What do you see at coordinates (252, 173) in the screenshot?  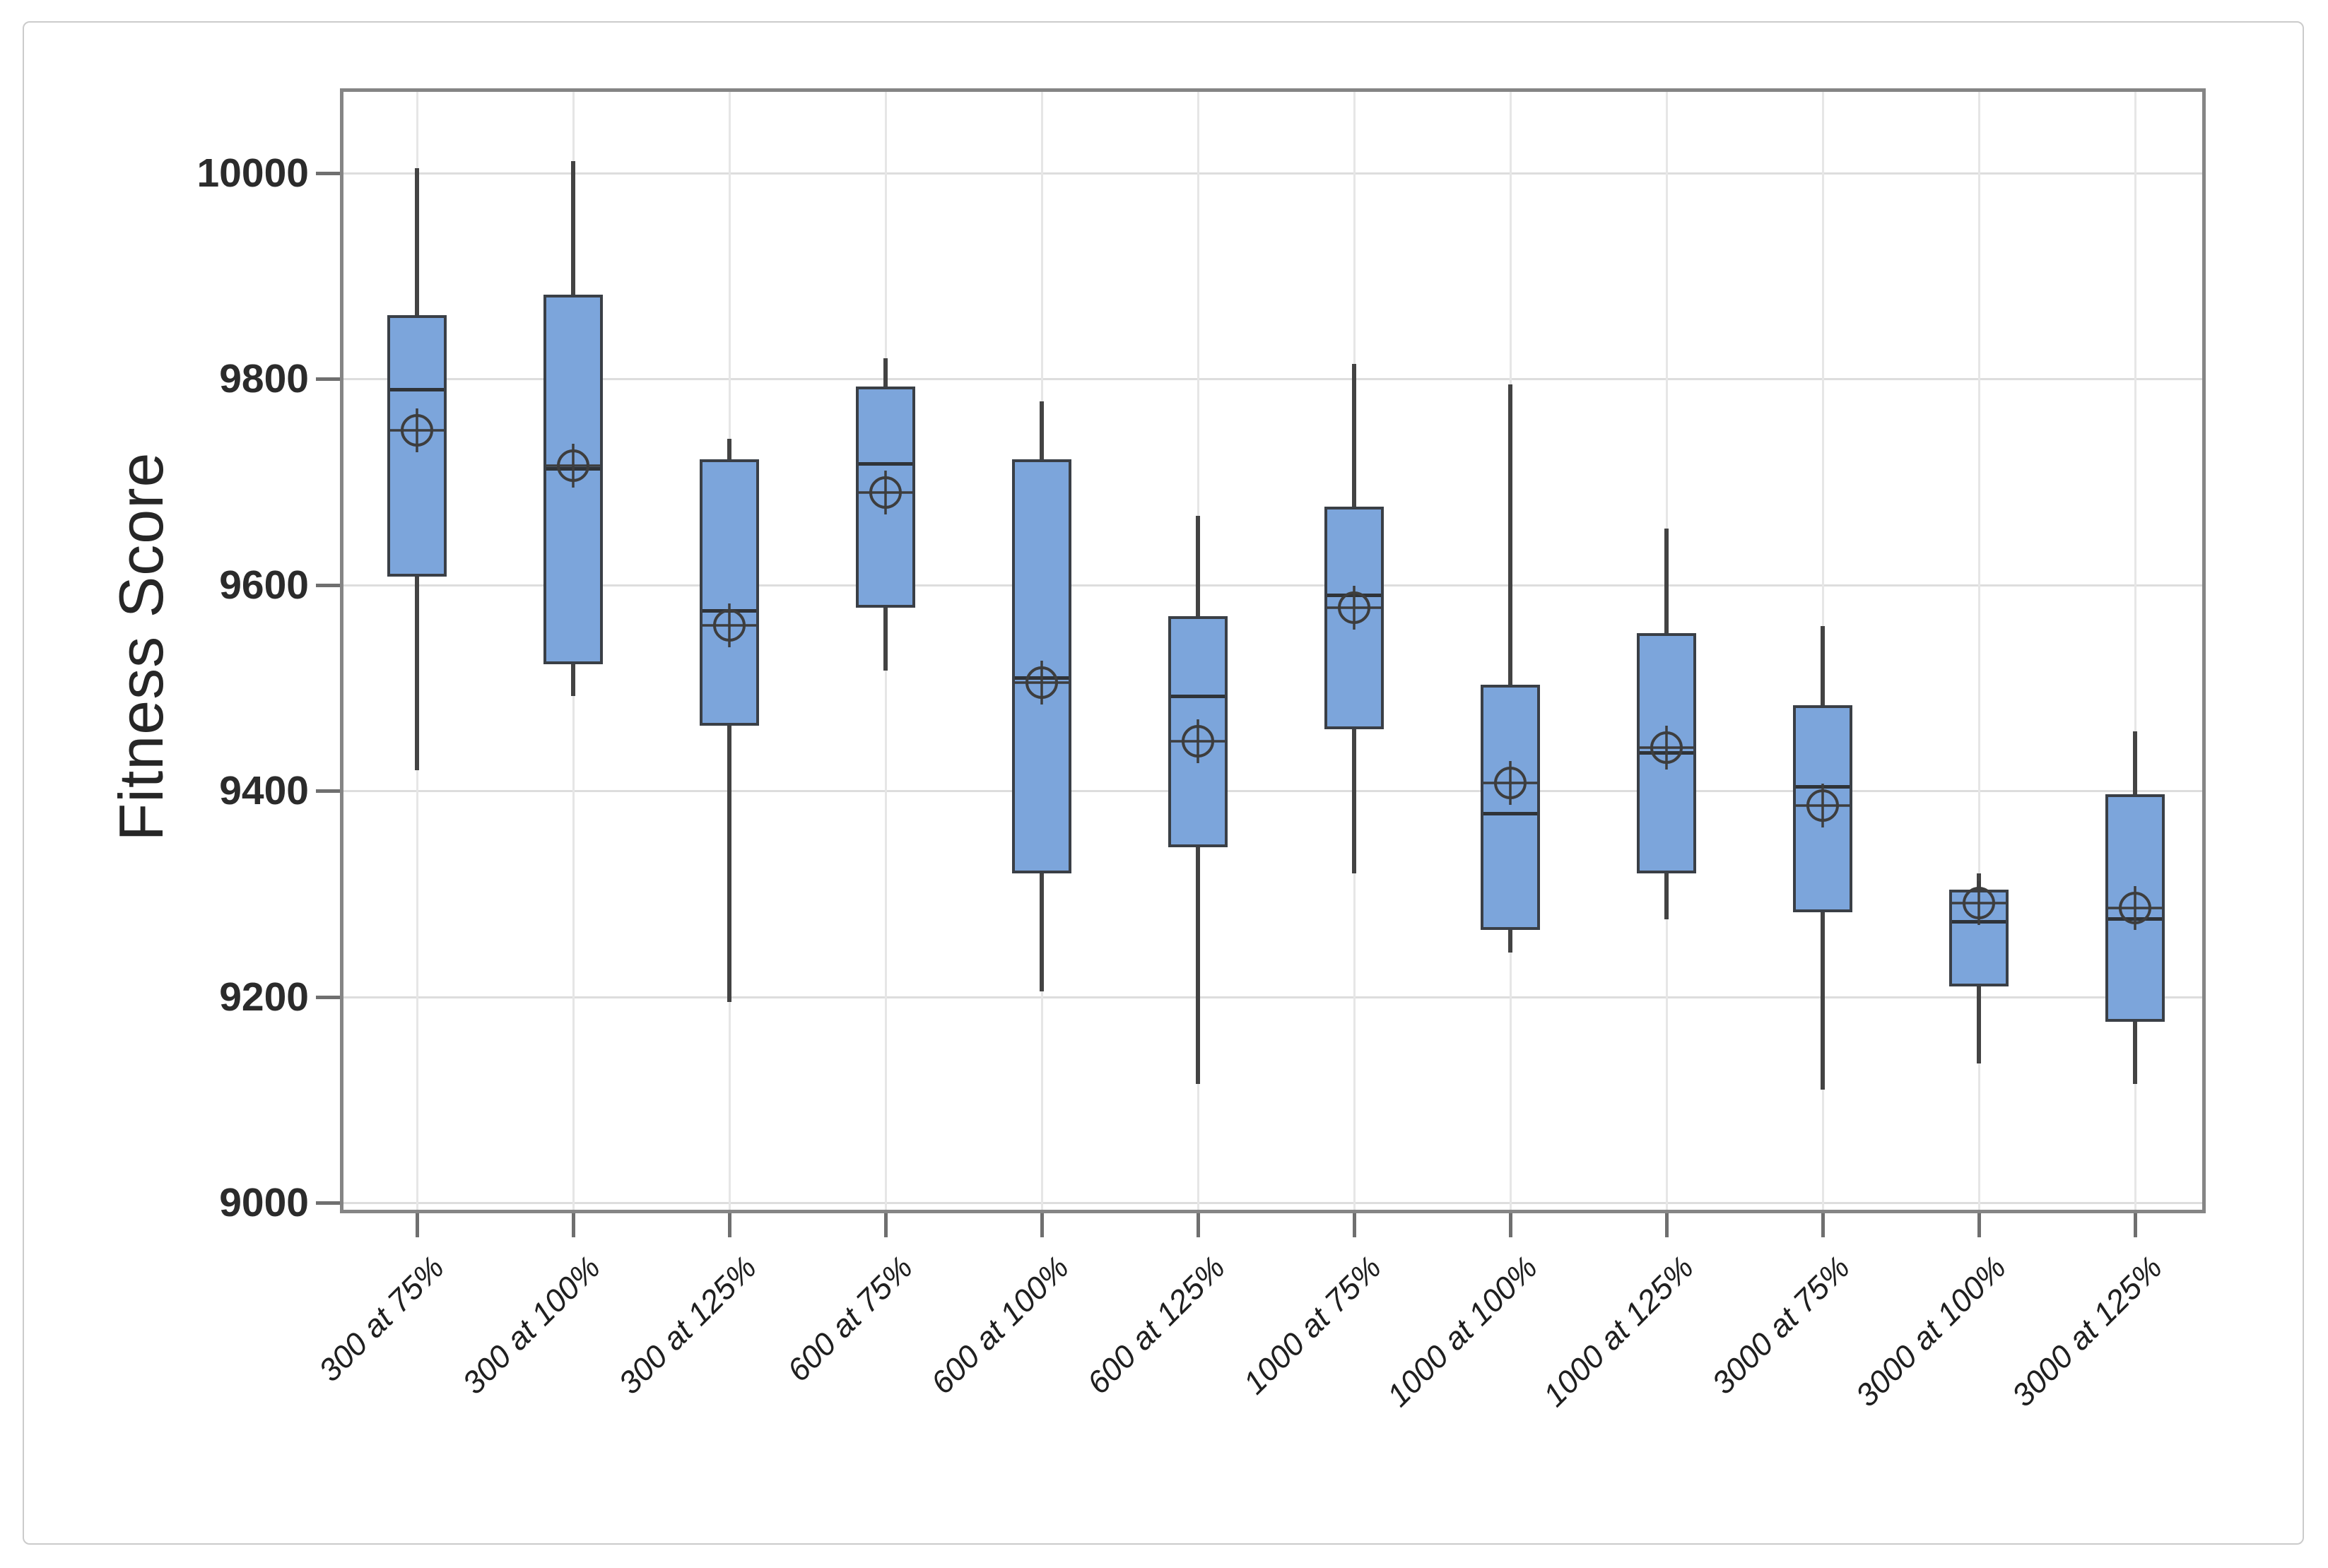 I see `y-tick-label: 10000` at bounding box center [252, 173].